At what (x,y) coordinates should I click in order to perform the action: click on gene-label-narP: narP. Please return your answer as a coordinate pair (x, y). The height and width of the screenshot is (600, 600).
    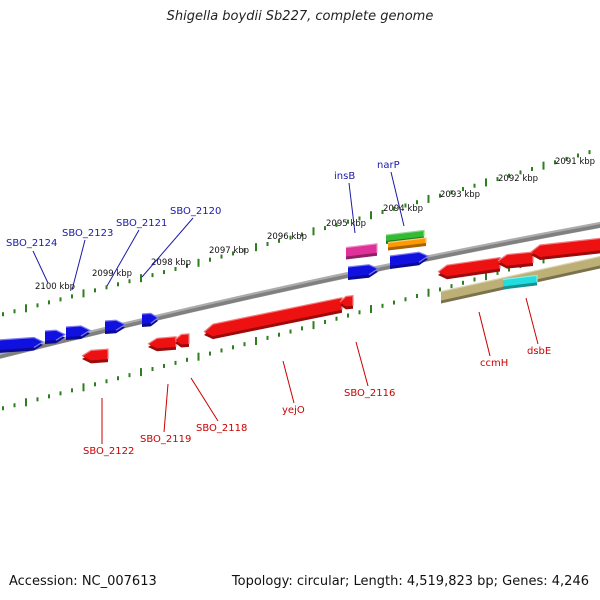
    Looking at the image, I should click on (388, 165).